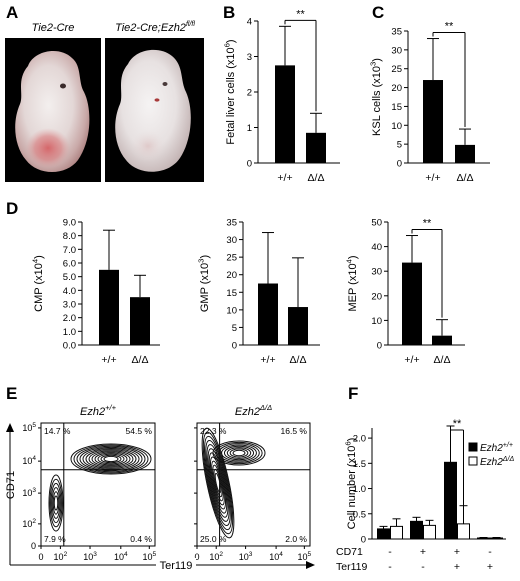 The width and height of the screenshot is (520, 581). I want to click on y-tick-label: 2.0, so click(69, 318).